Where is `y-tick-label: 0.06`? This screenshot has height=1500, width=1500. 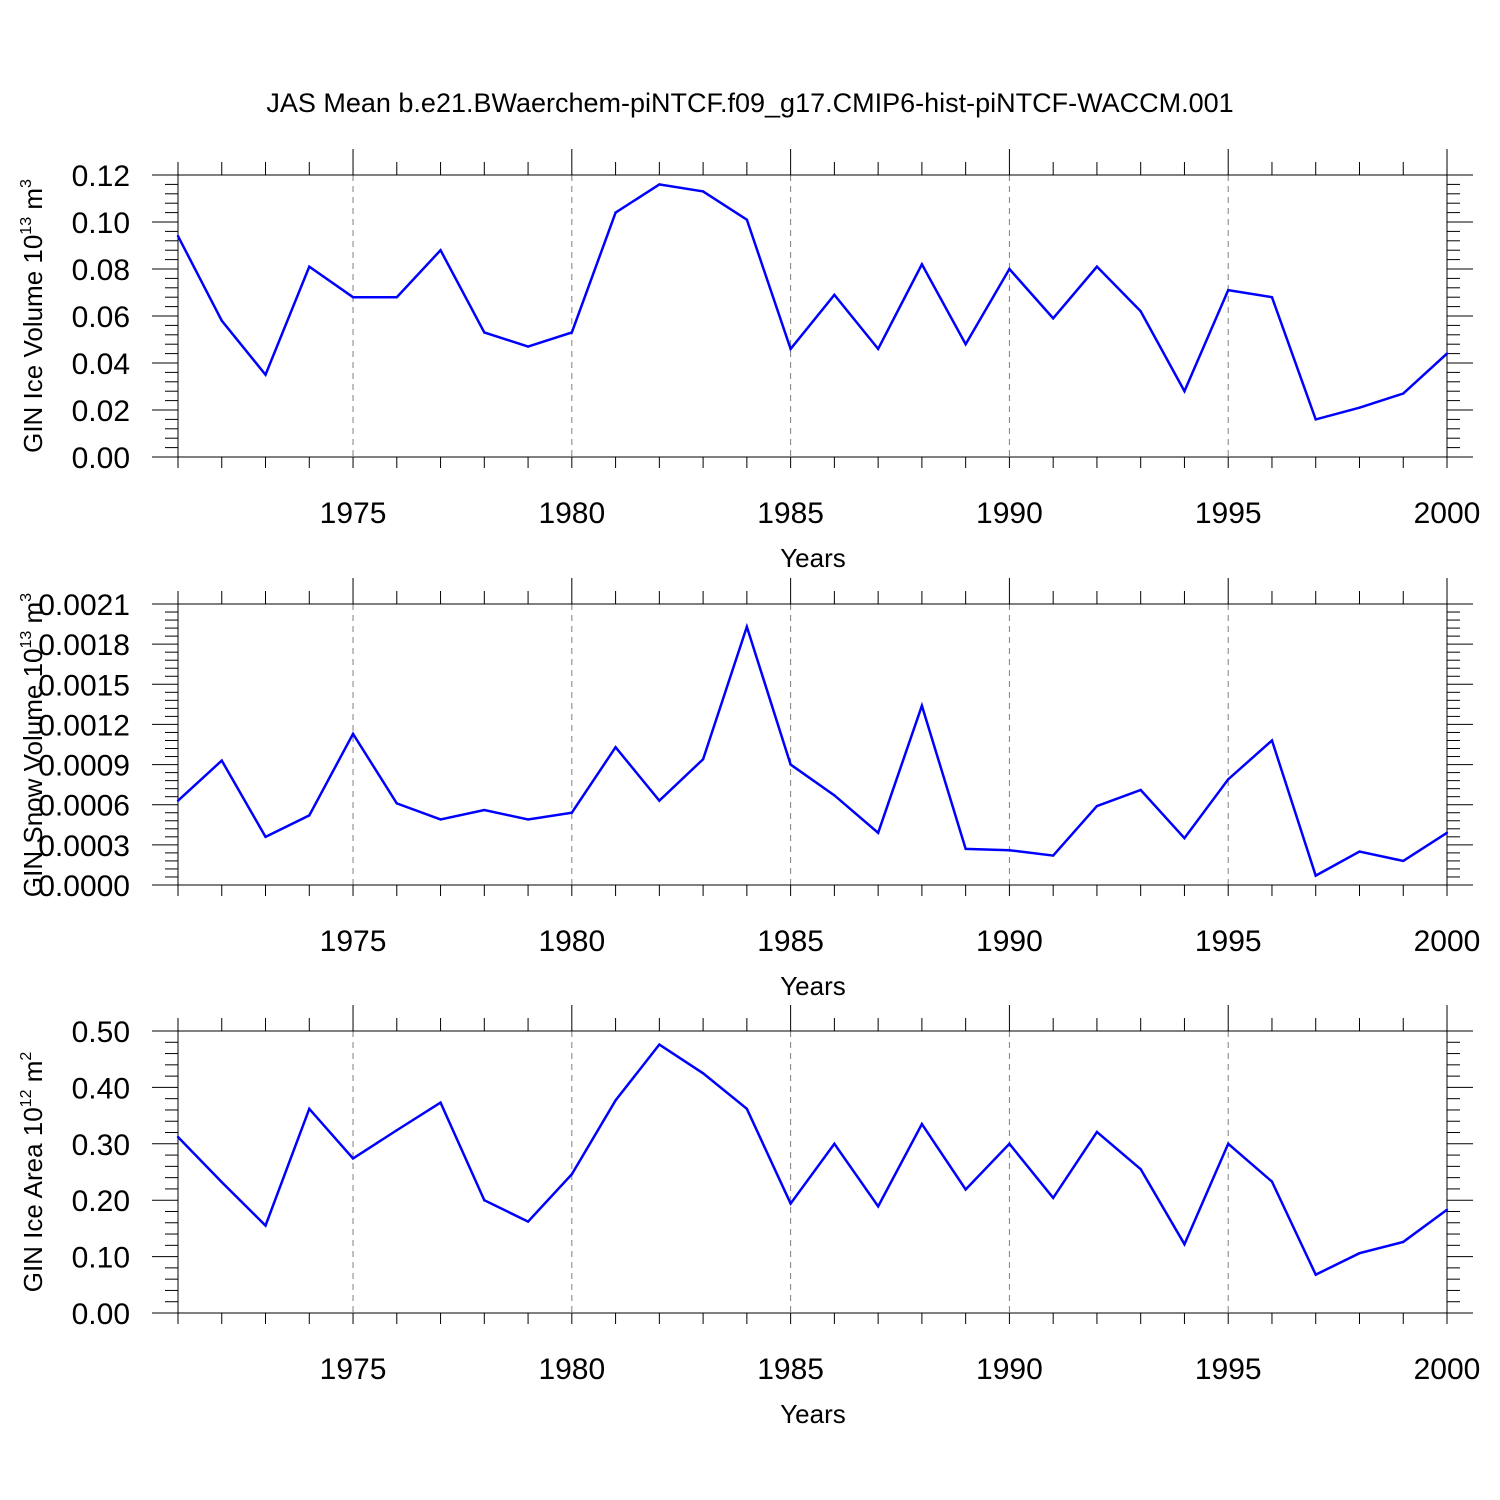
y-tick-label: 0.06 is located at coordinates (101, 317).